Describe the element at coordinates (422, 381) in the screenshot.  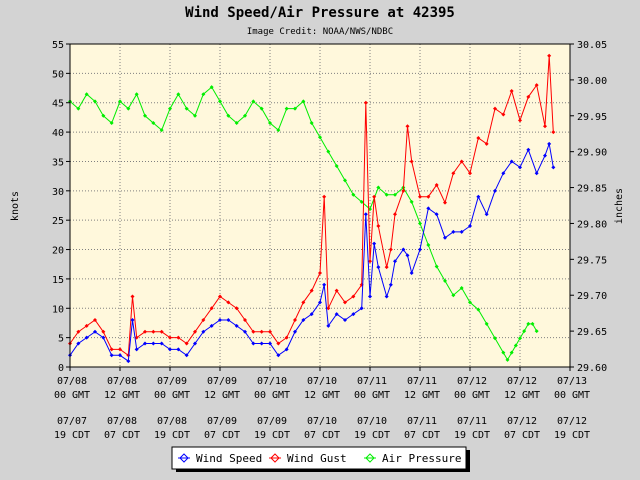
I see `x-tick-gmt-date: 07/11` at that location.